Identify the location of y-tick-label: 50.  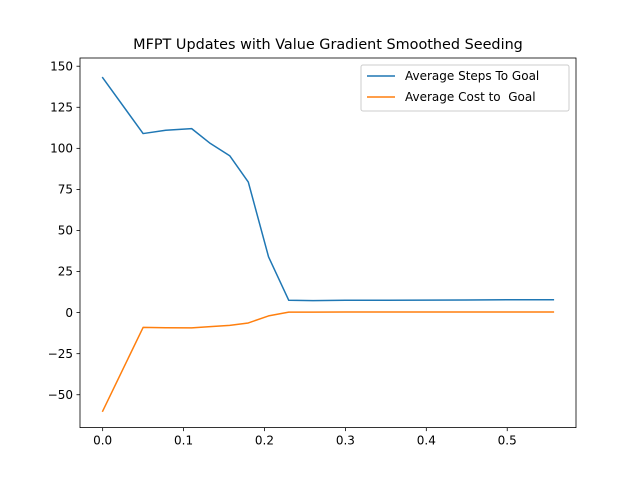
(65, 231).